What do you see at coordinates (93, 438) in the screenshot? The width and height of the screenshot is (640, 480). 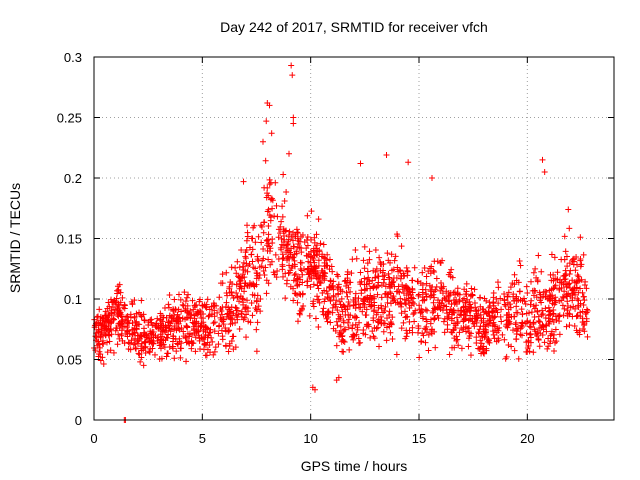 I see `x-tick-label: 0` at bounding box center [93, 438].